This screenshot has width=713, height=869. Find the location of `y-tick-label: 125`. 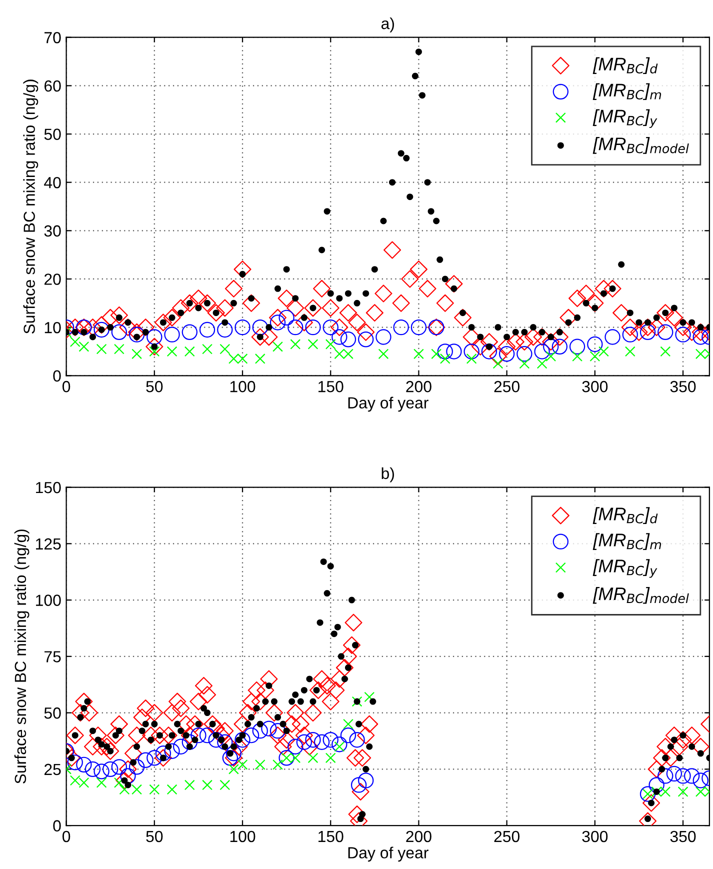

y-tick-label: 125 is located at coordinates (48, 544).